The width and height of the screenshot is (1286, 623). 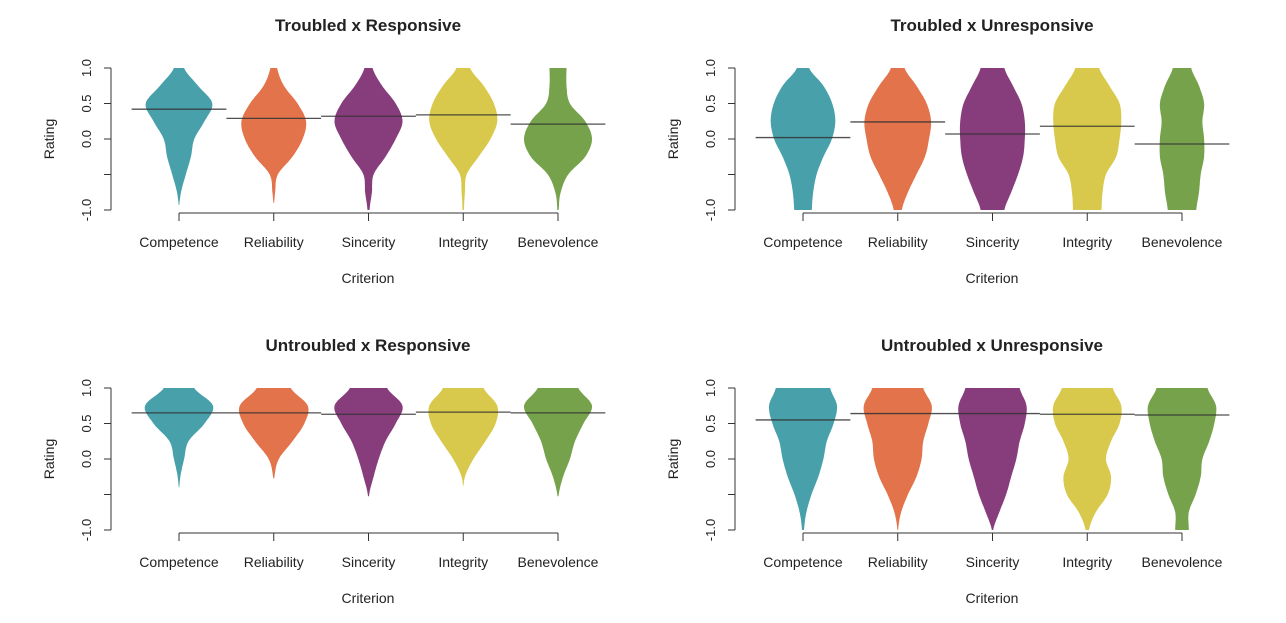 I want to click on chart-title: Troubled x Unresponsive, so click(x=991, y=25).